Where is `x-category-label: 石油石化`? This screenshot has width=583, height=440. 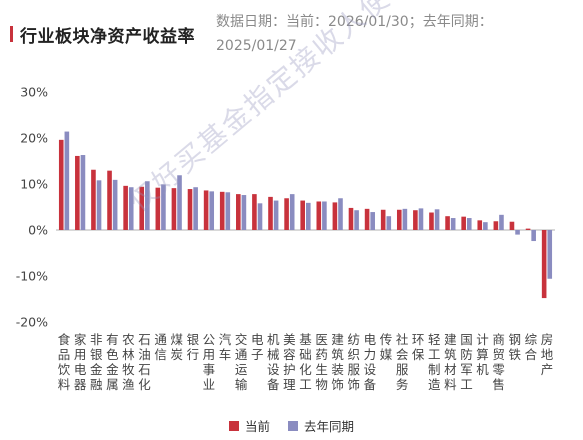 x-category-label: 石油石化 is located at coordinates (144, 362).